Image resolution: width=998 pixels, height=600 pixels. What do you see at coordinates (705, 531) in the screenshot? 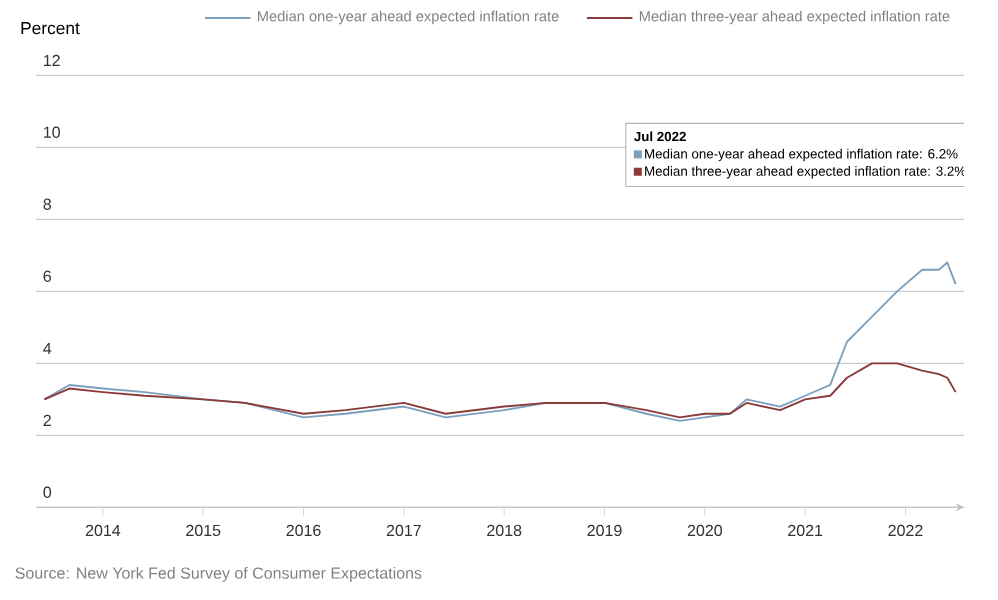
I see `x-tick-label: 2020` at bounding box center [705, 531].